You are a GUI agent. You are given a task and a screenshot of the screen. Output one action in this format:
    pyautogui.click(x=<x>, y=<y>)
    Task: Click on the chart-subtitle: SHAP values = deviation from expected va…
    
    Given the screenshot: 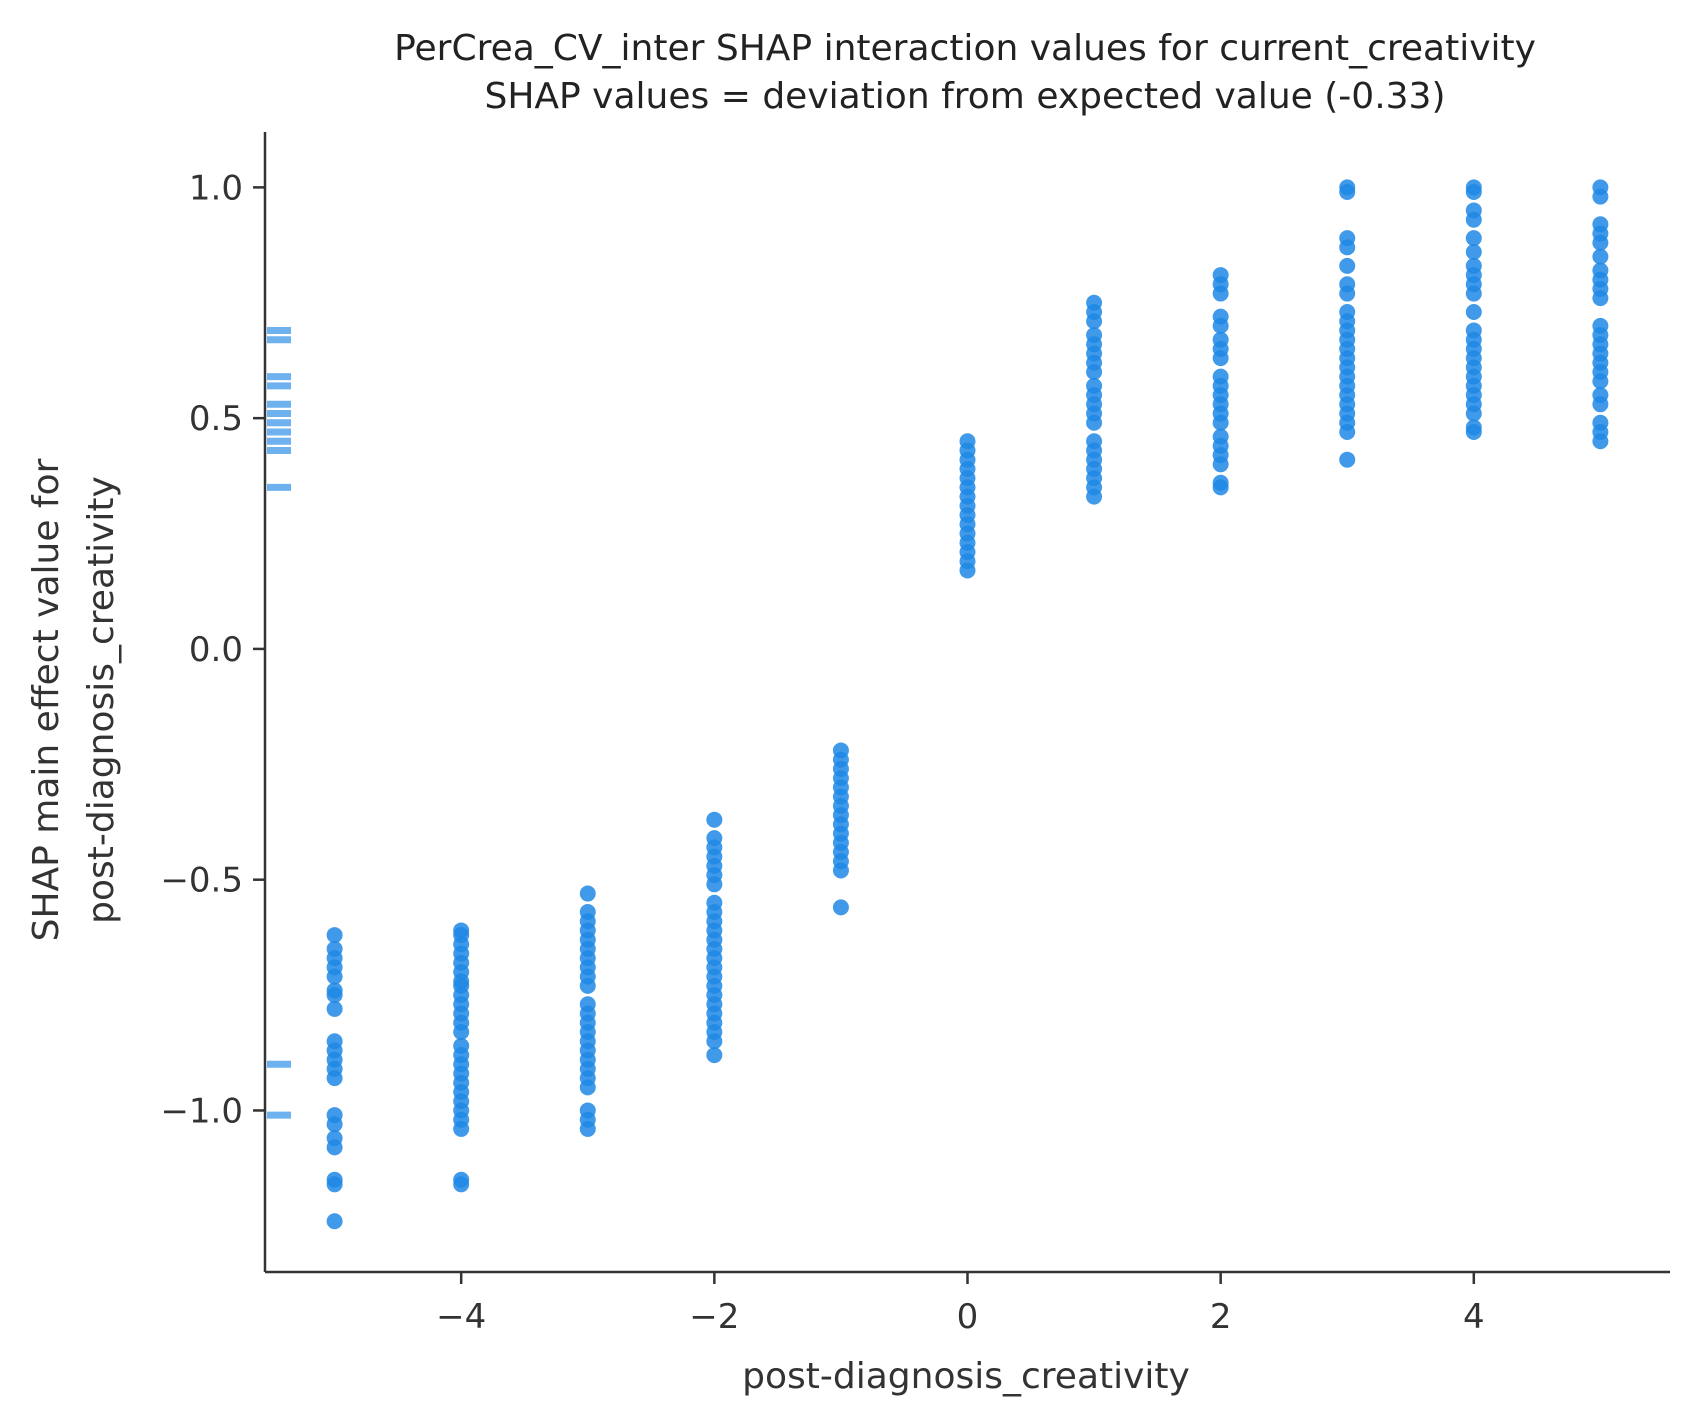 What is the action you would take?
    pyautogui.click(x=964, y=96)
    